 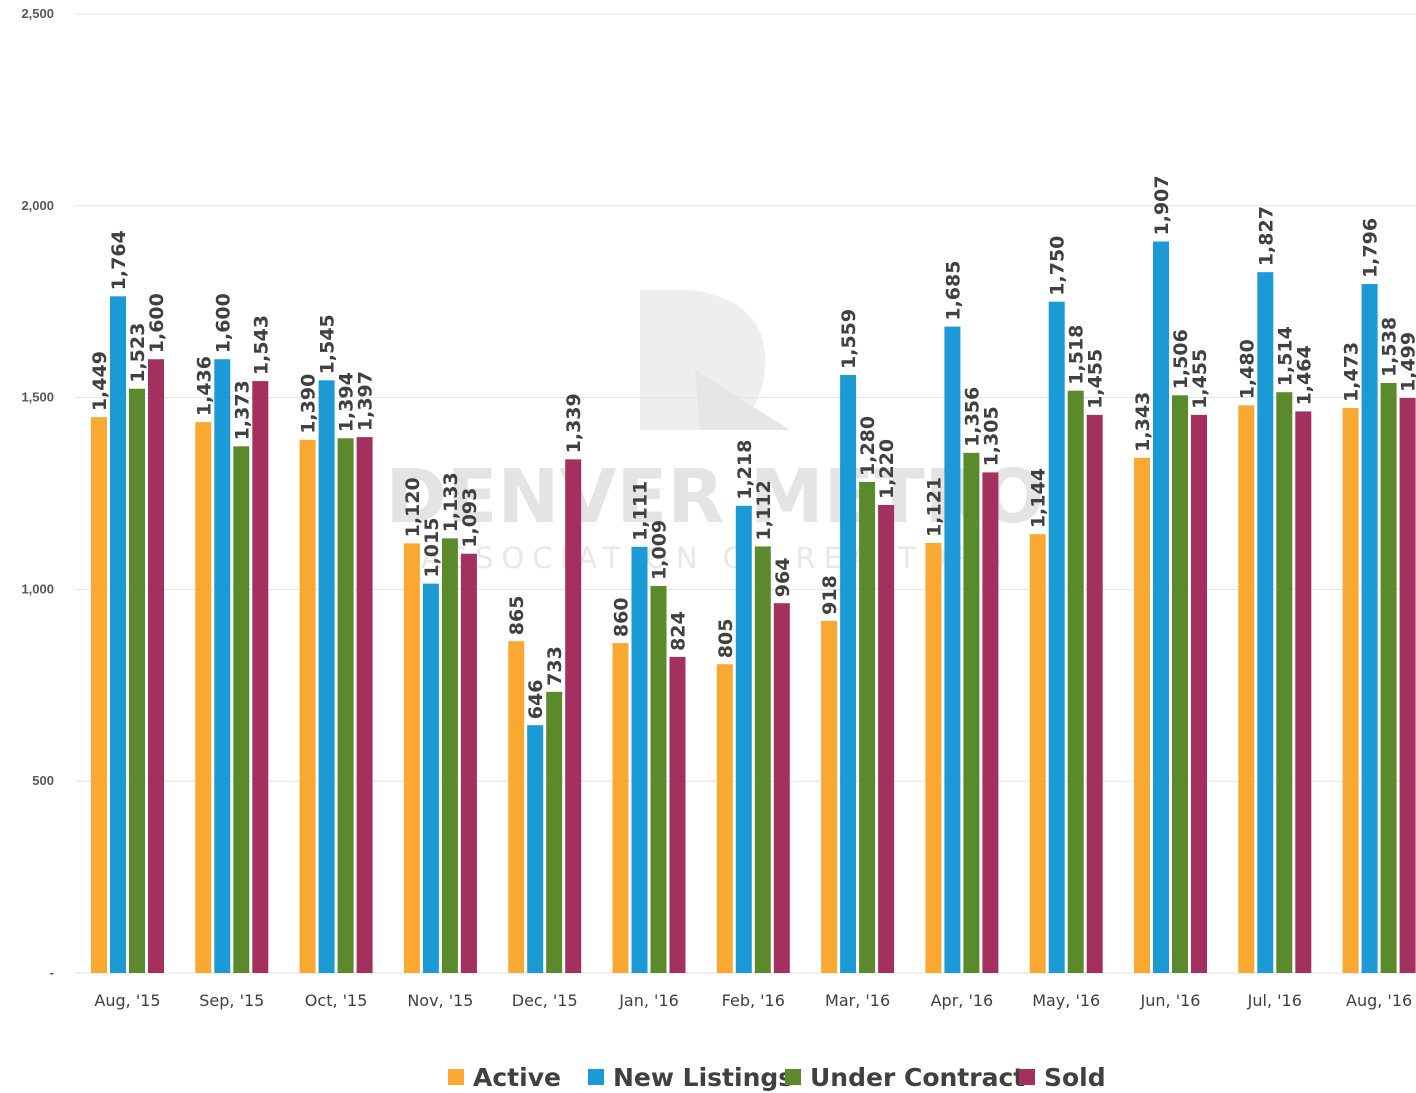 What do you see at coordinates (648, 1000) in the screenshot?
I see `x-tick-label: Jan, '16` at bounding box center [648, 1000].